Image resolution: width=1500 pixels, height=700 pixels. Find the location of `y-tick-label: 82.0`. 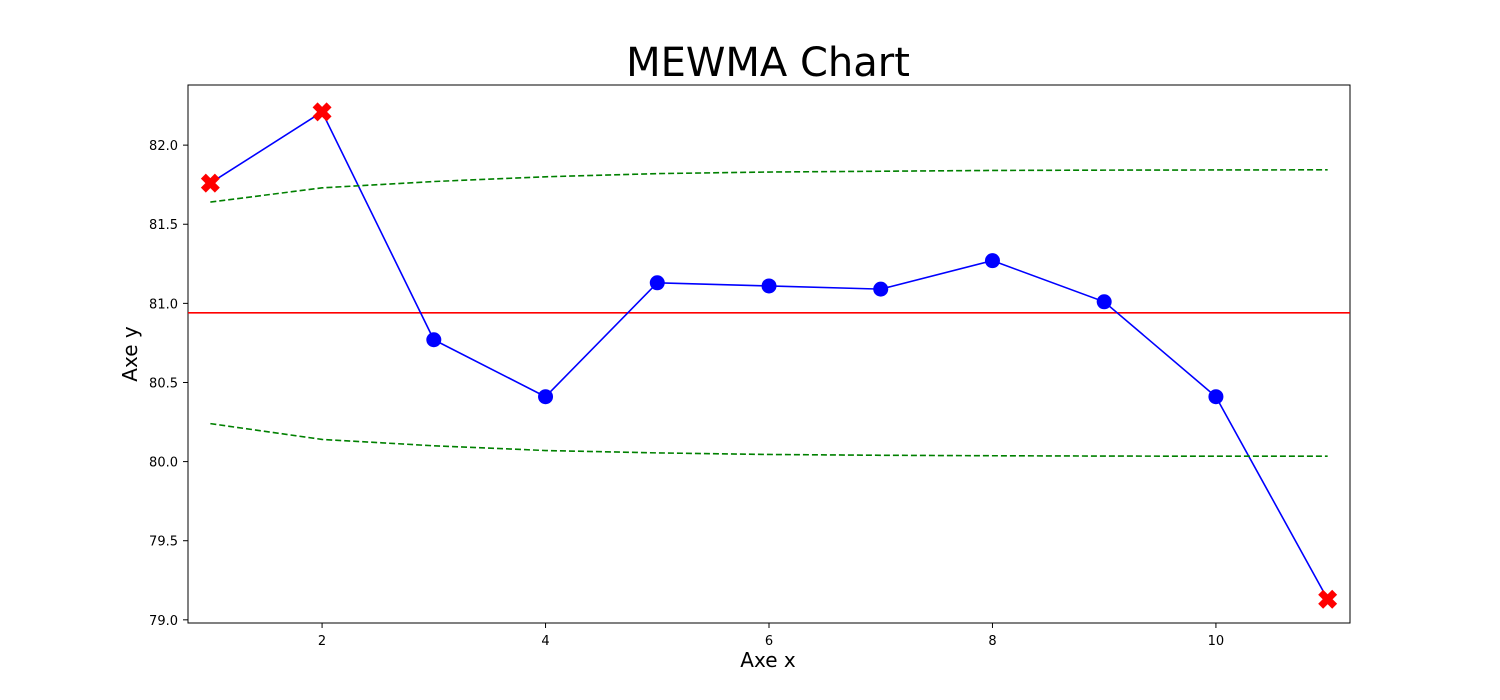

y-tick-label: 82.0 is located at coordinates (163, 146).